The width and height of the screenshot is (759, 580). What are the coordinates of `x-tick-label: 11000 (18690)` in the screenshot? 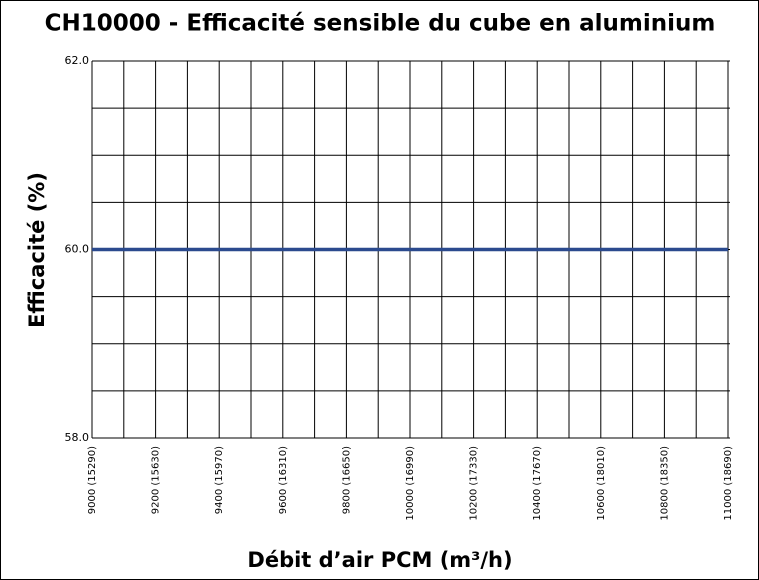 It's located at (728, 483).